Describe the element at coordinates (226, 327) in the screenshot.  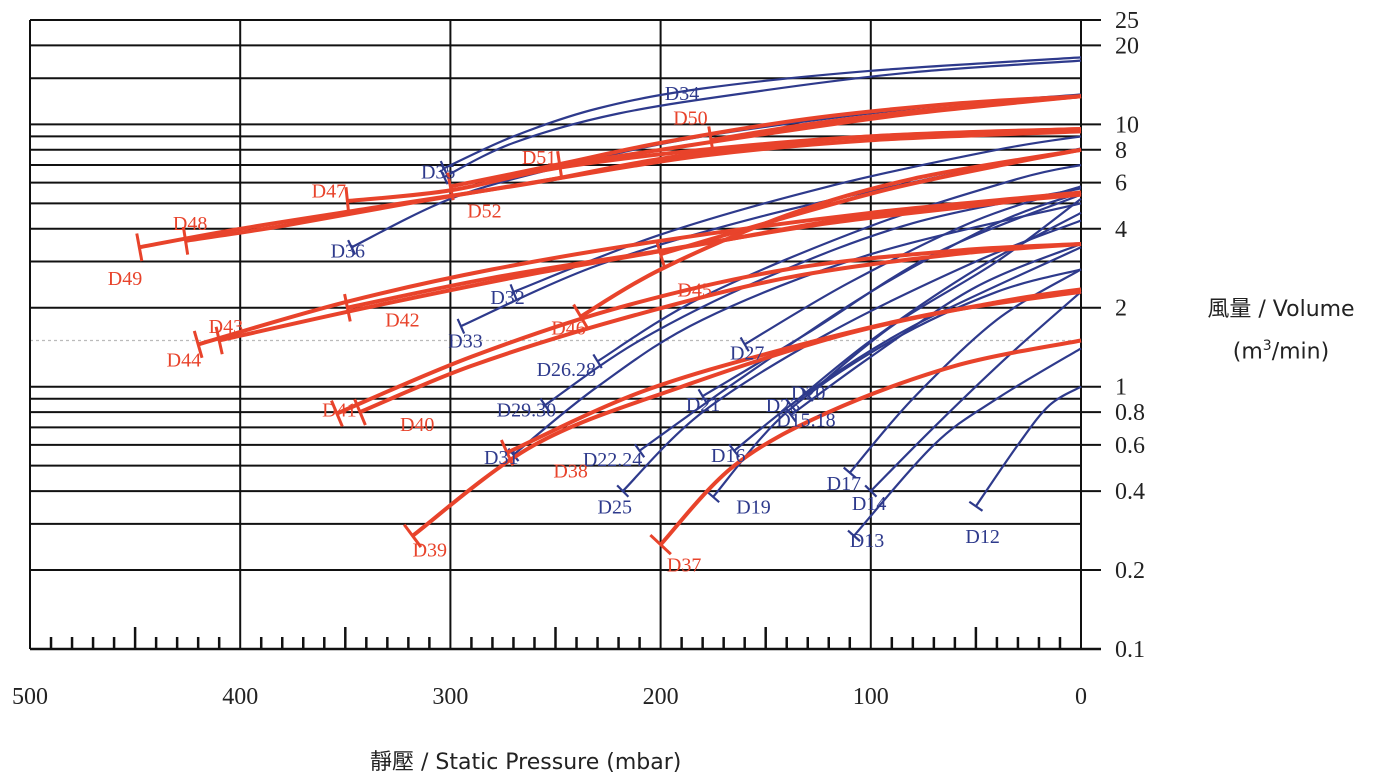
I see `curve-label-d43: D43` at that location.